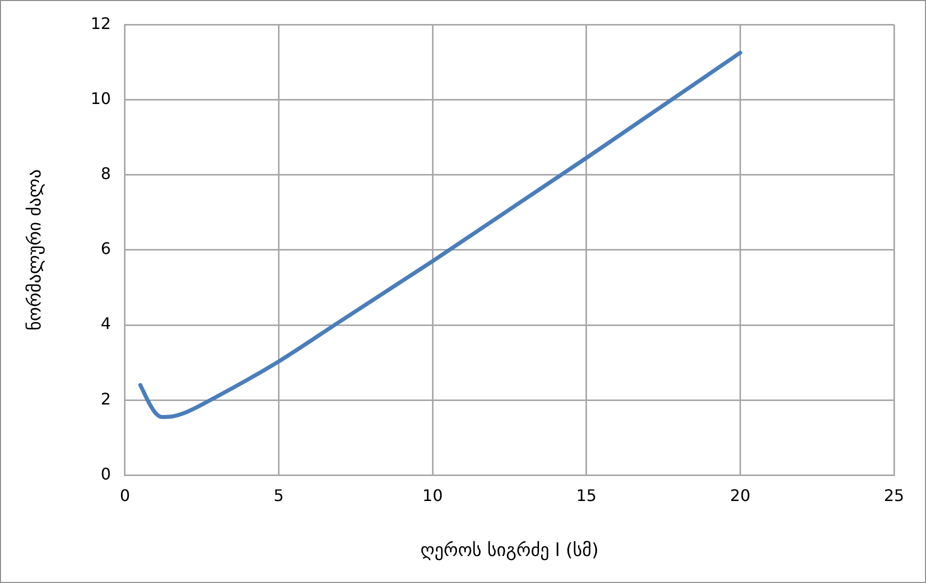  What do you see at coordinates (105, 248) in the screenshot?
I see `y-tick-label: 6` at bounding box center [105, 248].